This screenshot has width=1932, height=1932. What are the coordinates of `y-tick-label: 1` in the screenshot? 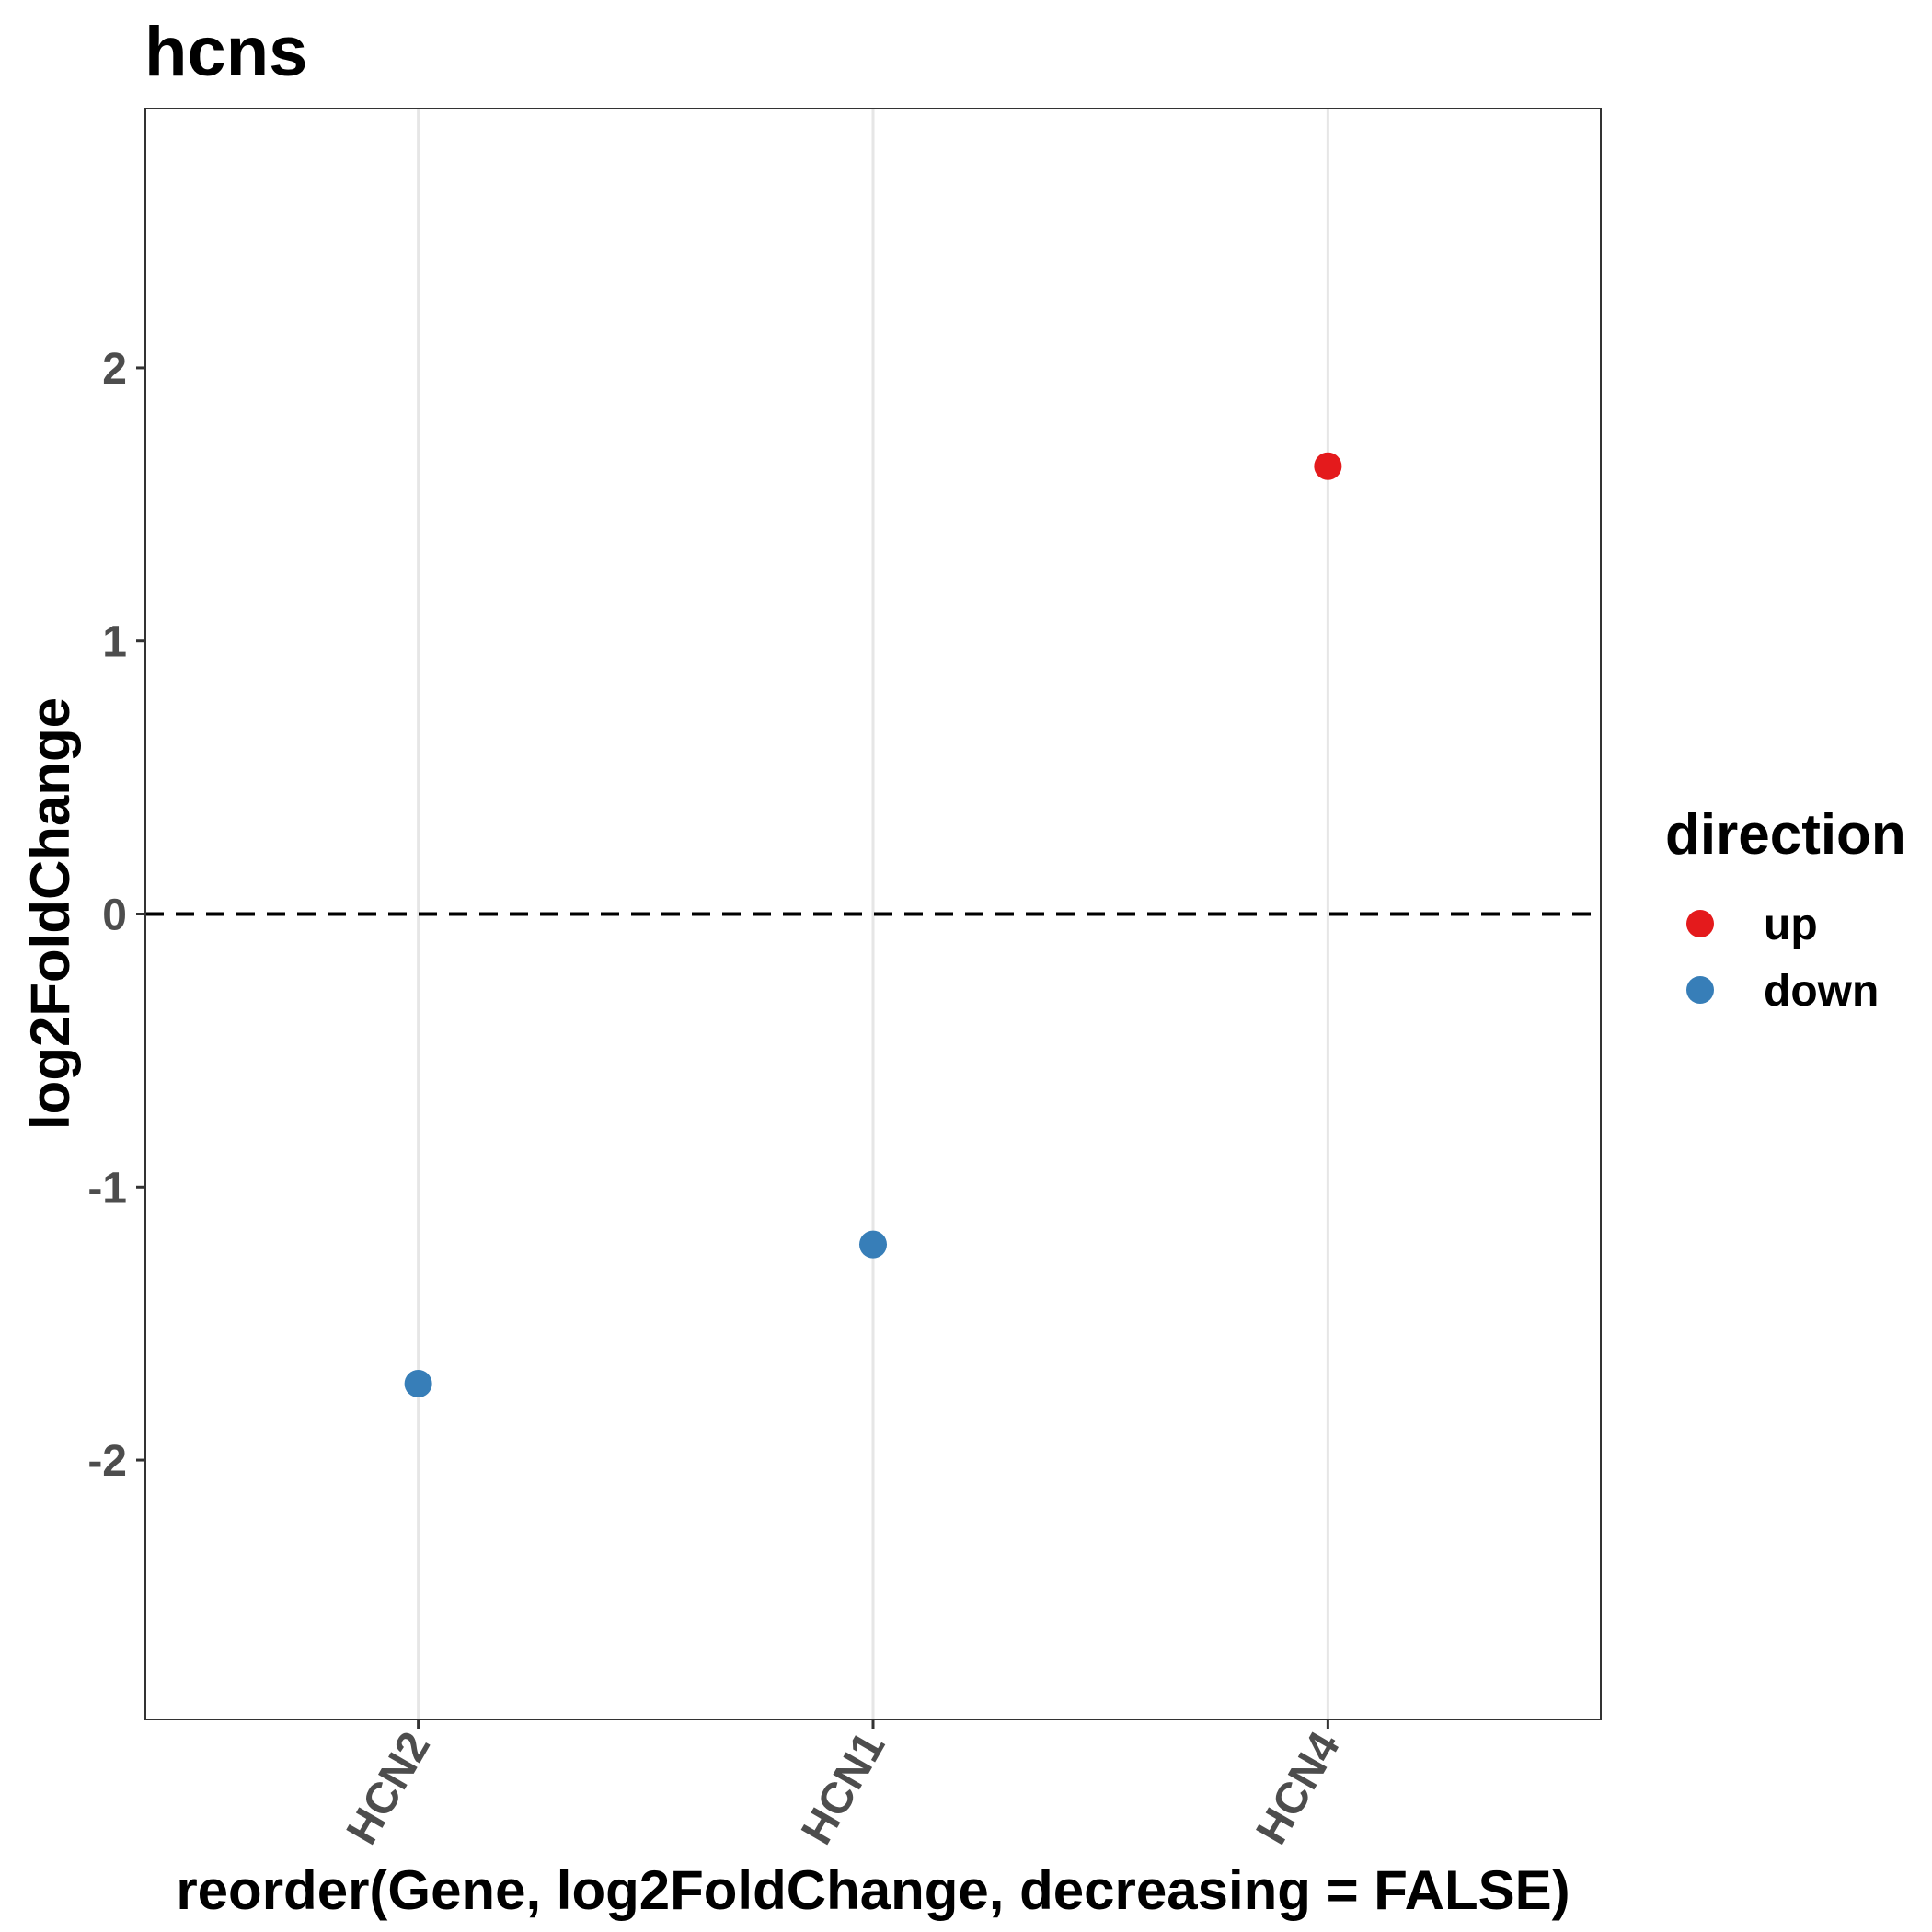 It's located at (114, 642).